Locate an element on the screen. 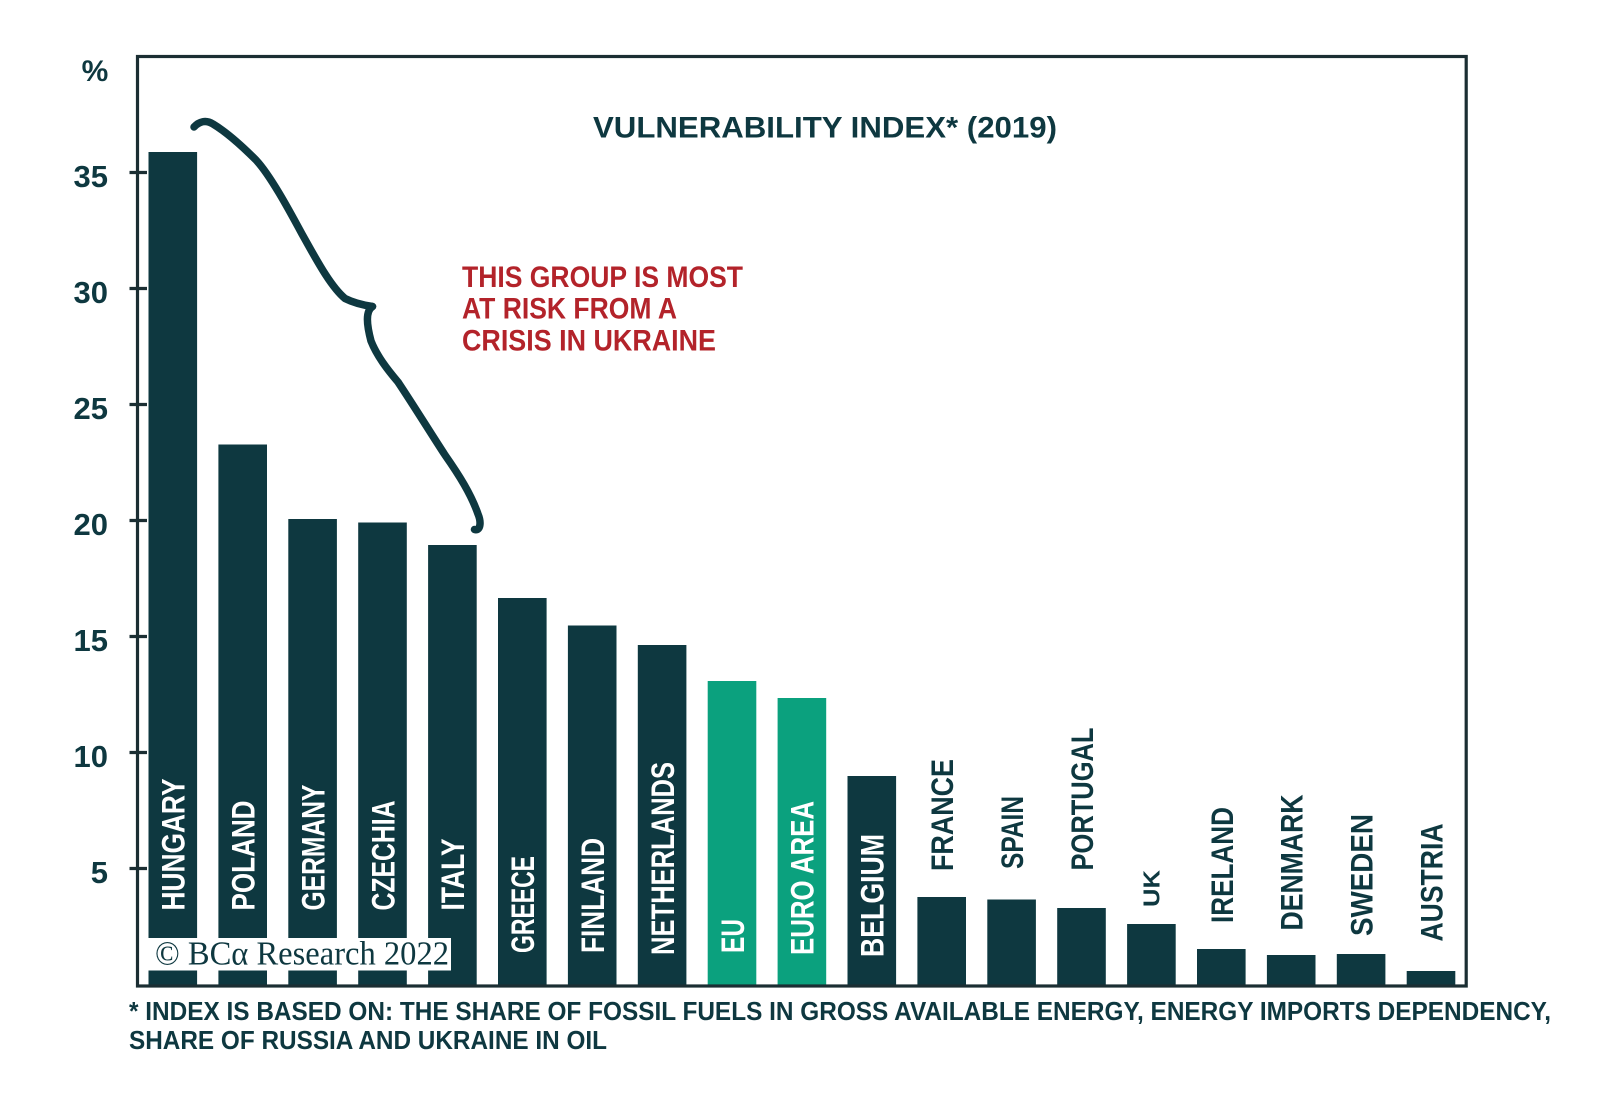 Image resolution: width=1600 pixels, height=1114 pixels. svg-text: EU is located at coordinates (733, 936).